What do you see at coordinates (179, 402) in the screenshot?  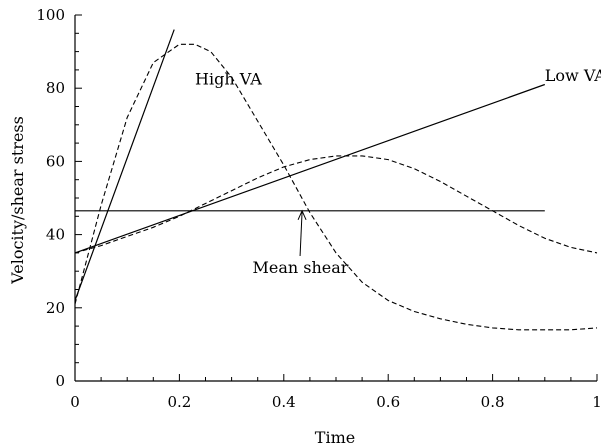 I see `x-tick-label: 0.2` at bounding box center [179, 402].